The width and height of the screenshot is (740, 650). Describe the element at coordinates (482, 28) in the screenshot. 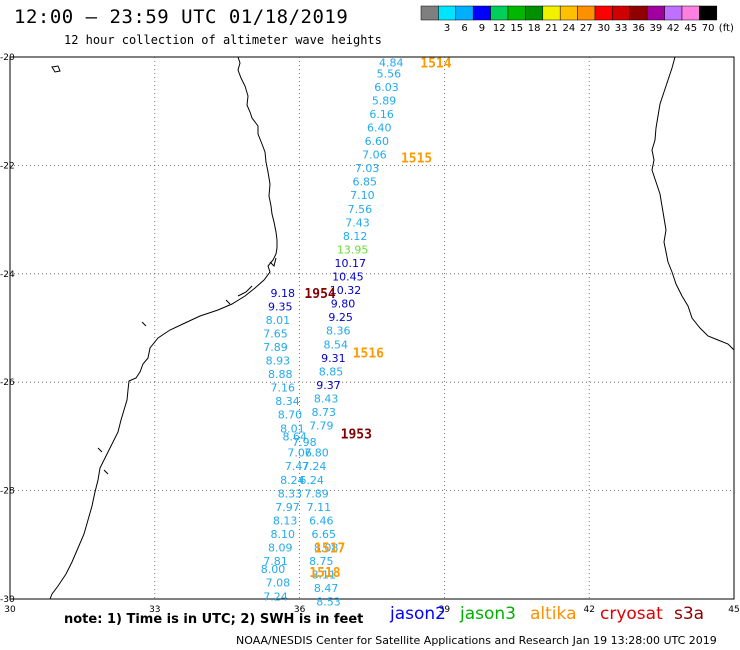

I see `legend-tick-label: 9` at that location.